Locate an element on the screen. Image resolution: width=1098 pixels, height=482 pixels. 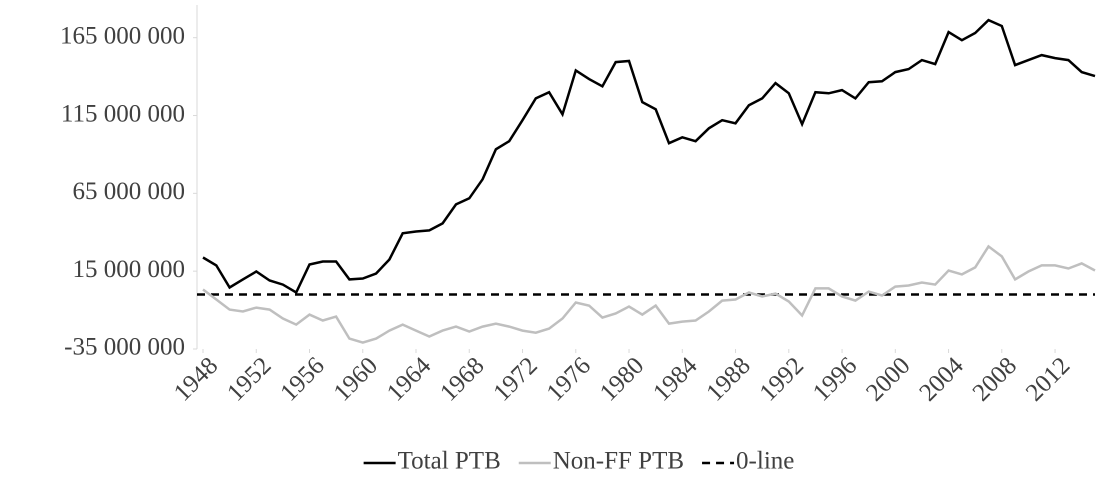
x-tick-label: 1968 is located at coordinates (462, 379).